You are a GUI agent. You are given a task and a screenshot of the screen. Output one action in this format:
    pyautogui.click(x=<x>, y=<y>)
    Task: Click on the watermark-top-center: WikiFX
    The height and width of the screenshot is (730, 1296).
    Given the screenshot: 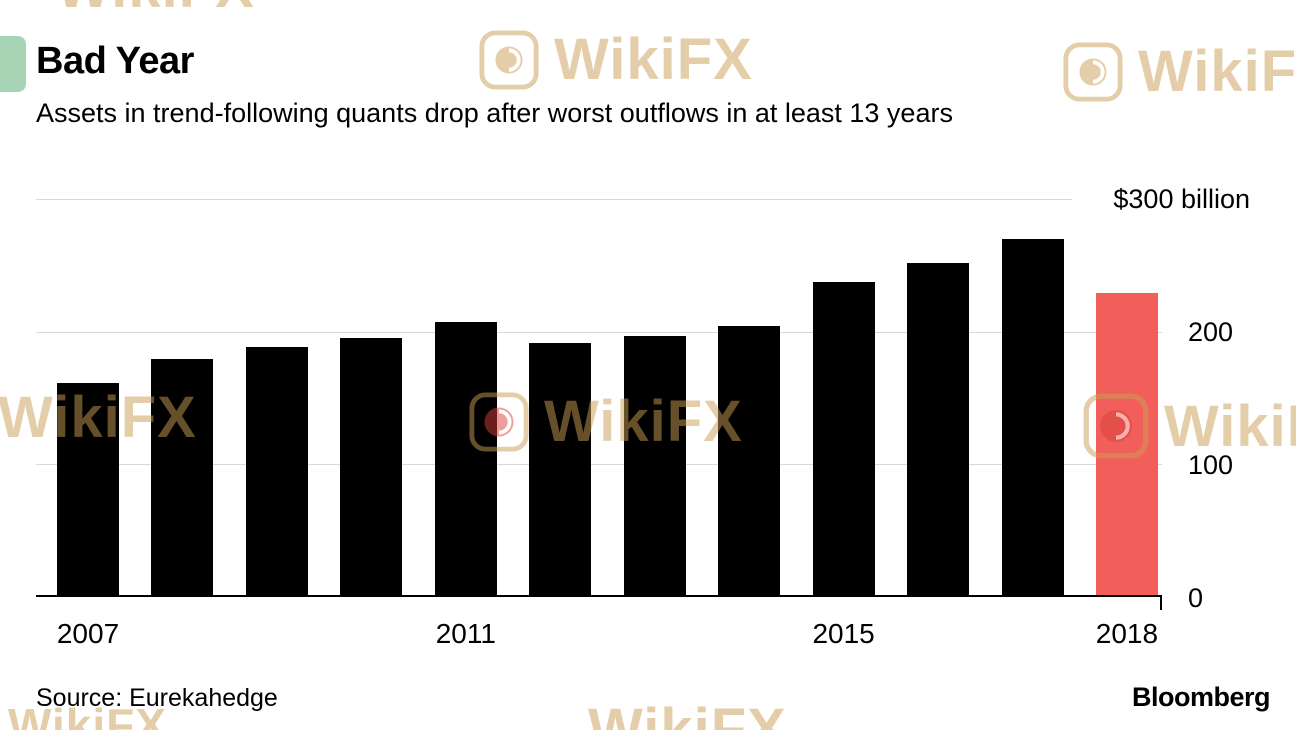 What is the action you would take?
    pyautogui.click(x=615, y=59)
    